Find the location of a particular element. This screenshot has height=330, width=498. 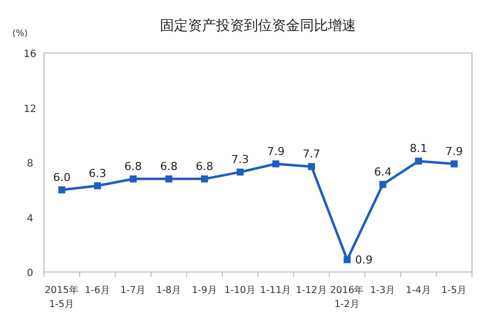

x-tick-label: 1-4月 is located at coordinates (419, 290).